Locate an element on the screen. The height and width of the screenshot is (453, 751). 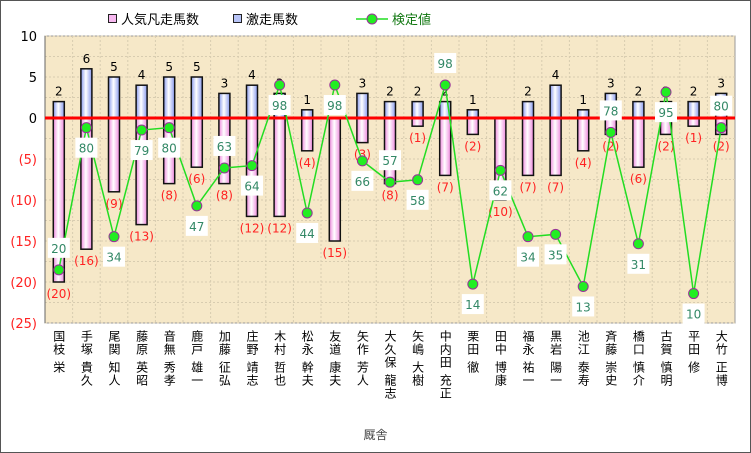
x-tick-label: 田中 博康 is located at coordinates (500, 358).